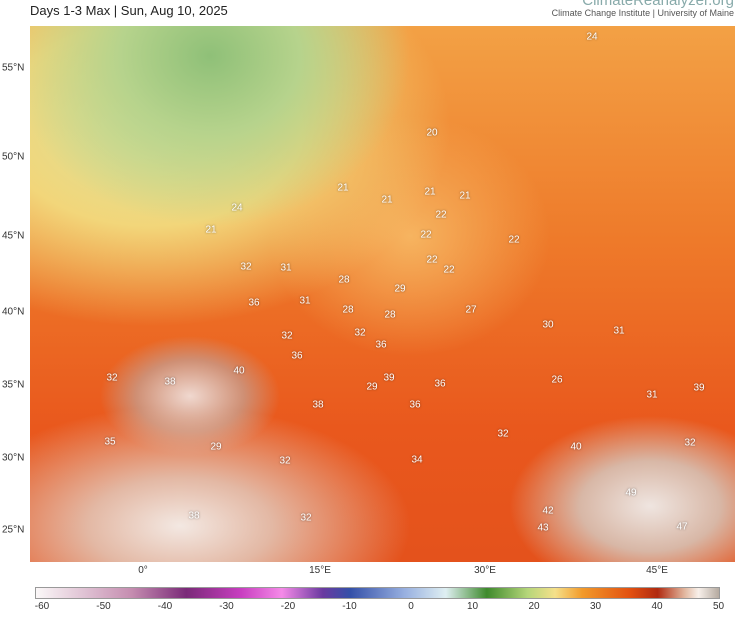 The image size is (740, 617). What do you see at coordinates (432, 133) in the screenshot?
I see `temperature-label: 20` at bounding box center [432, 133].